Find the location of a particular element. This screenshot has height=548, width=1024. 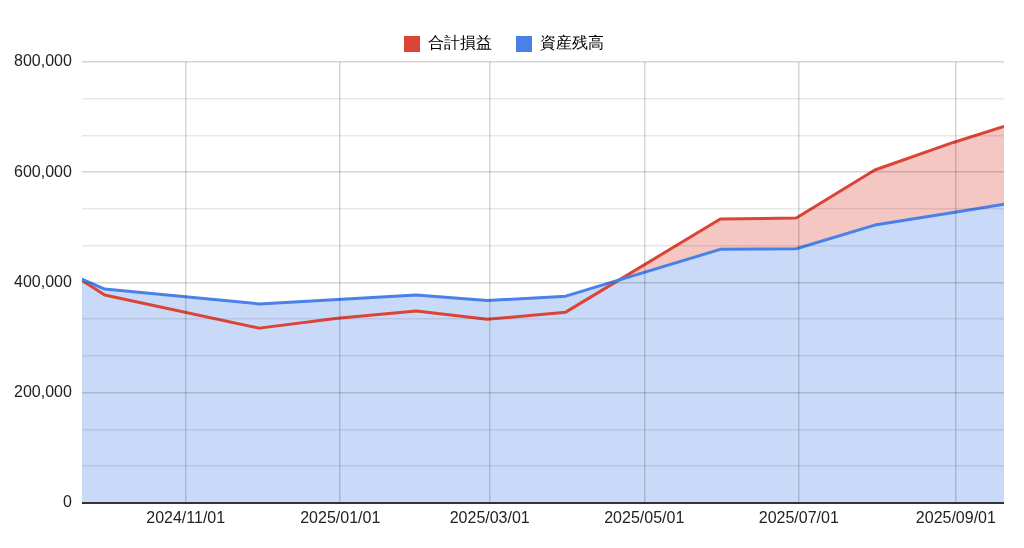

x-tick-label: 2024/11/01 is located at coordinates (186, 517).